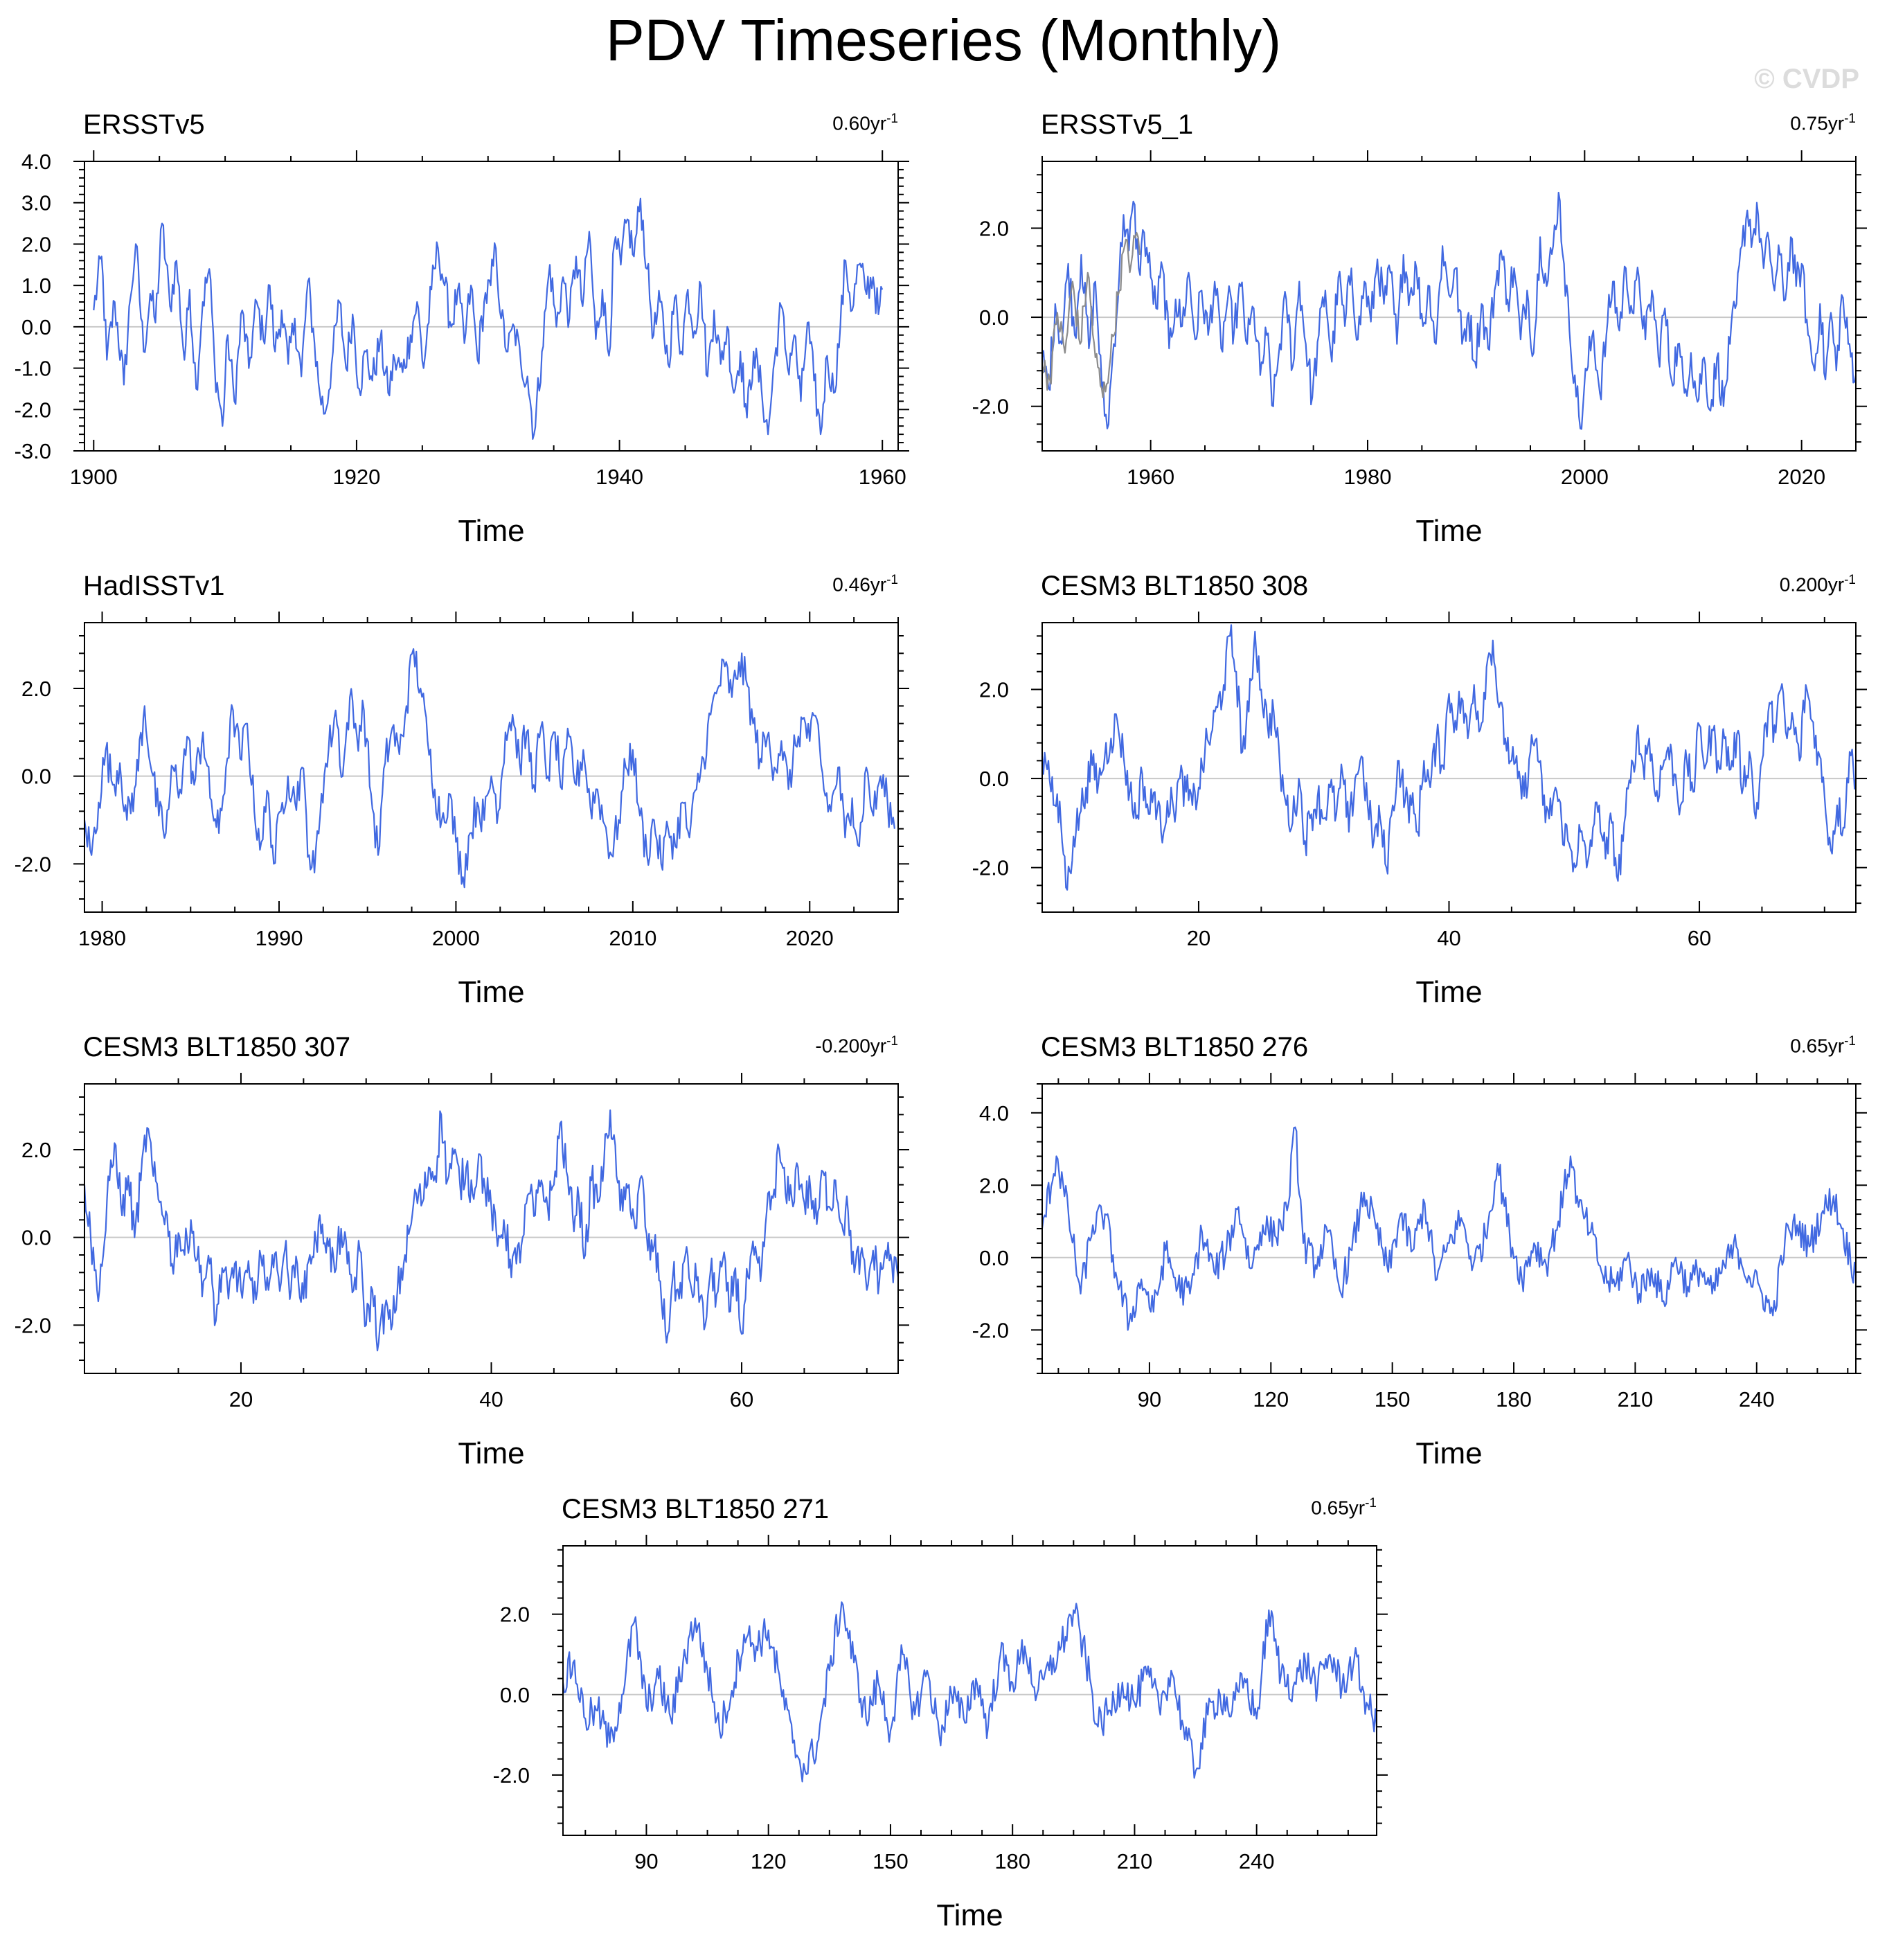  Describe the element at coordinates (1175, 586) in the screenshot. I see `panel-title: CESM3 BLT1850 308` at that location.